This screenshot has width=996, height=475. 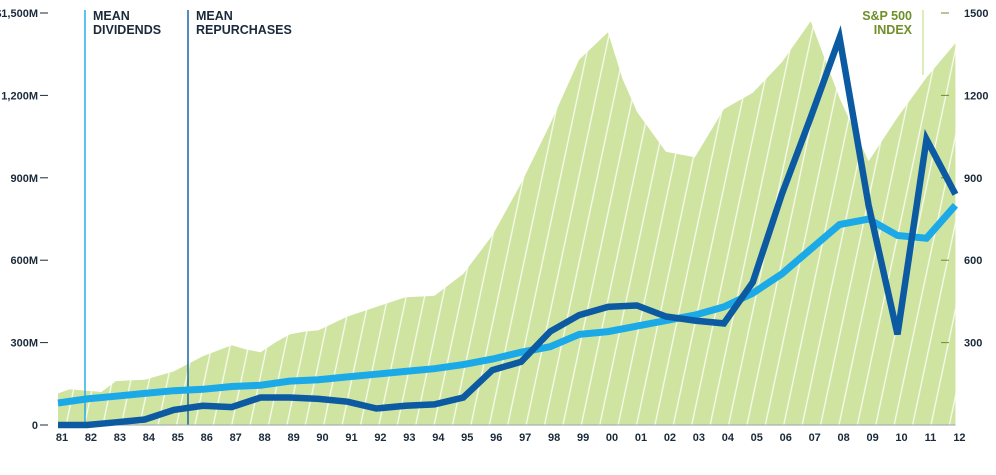 I want to click on x-axis-tick-label: 98, so click(x=554, y=438).